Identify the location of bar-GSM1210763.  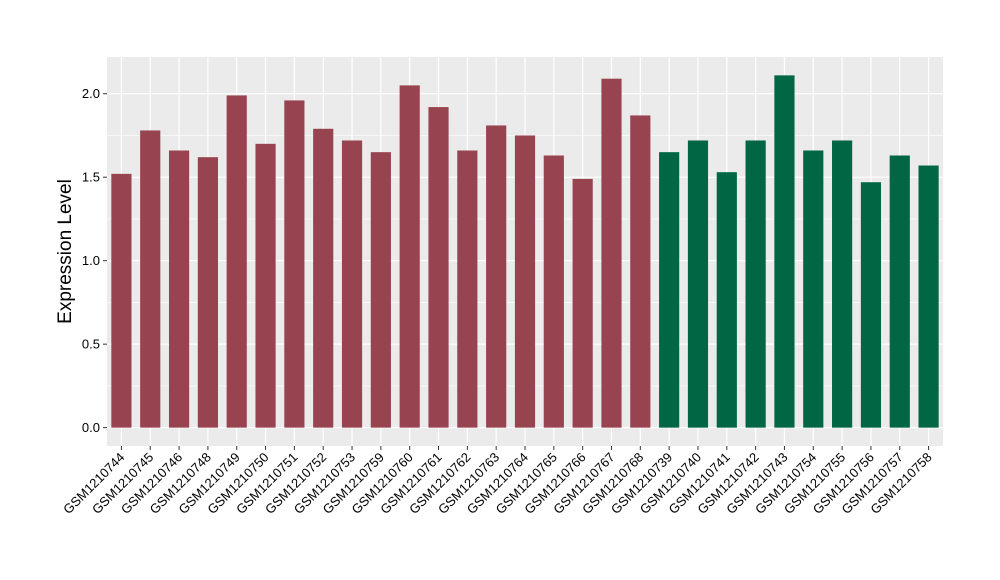
(496, 276).